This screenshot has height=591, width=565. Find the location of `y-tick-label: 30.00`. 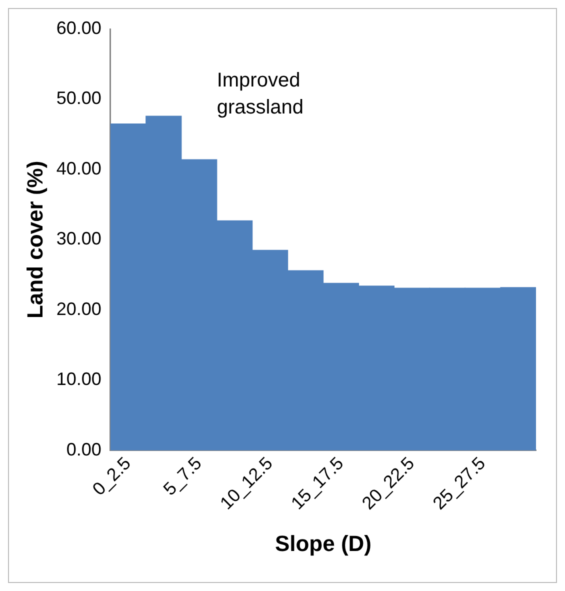

y-tick-label: 30.00 is located at coordinates (79, 238).